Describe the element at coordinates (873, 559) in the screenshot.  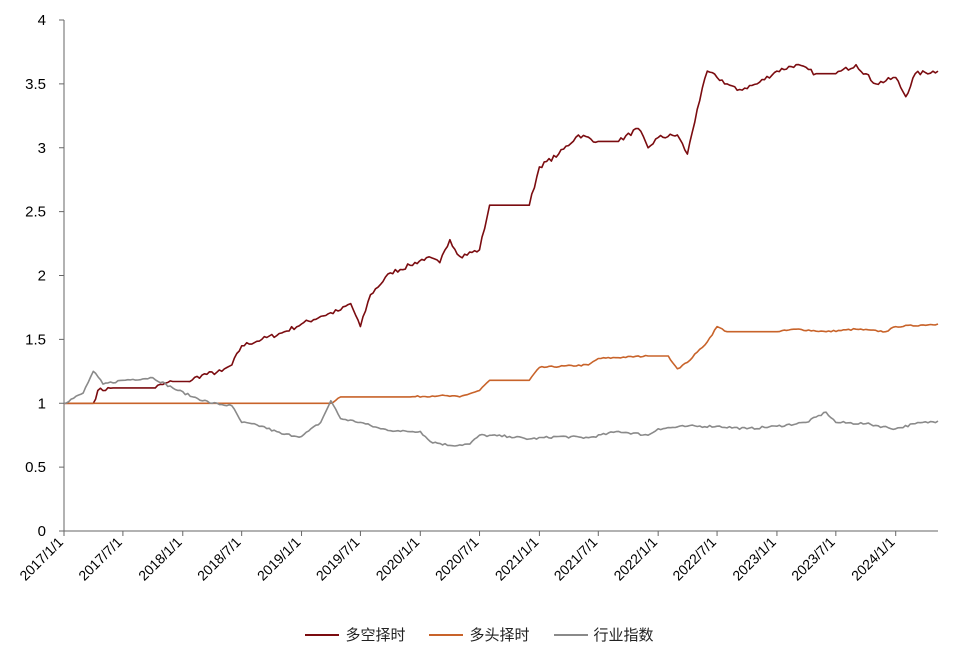
I see `x-tick-label: 2024/1/1` at that location.